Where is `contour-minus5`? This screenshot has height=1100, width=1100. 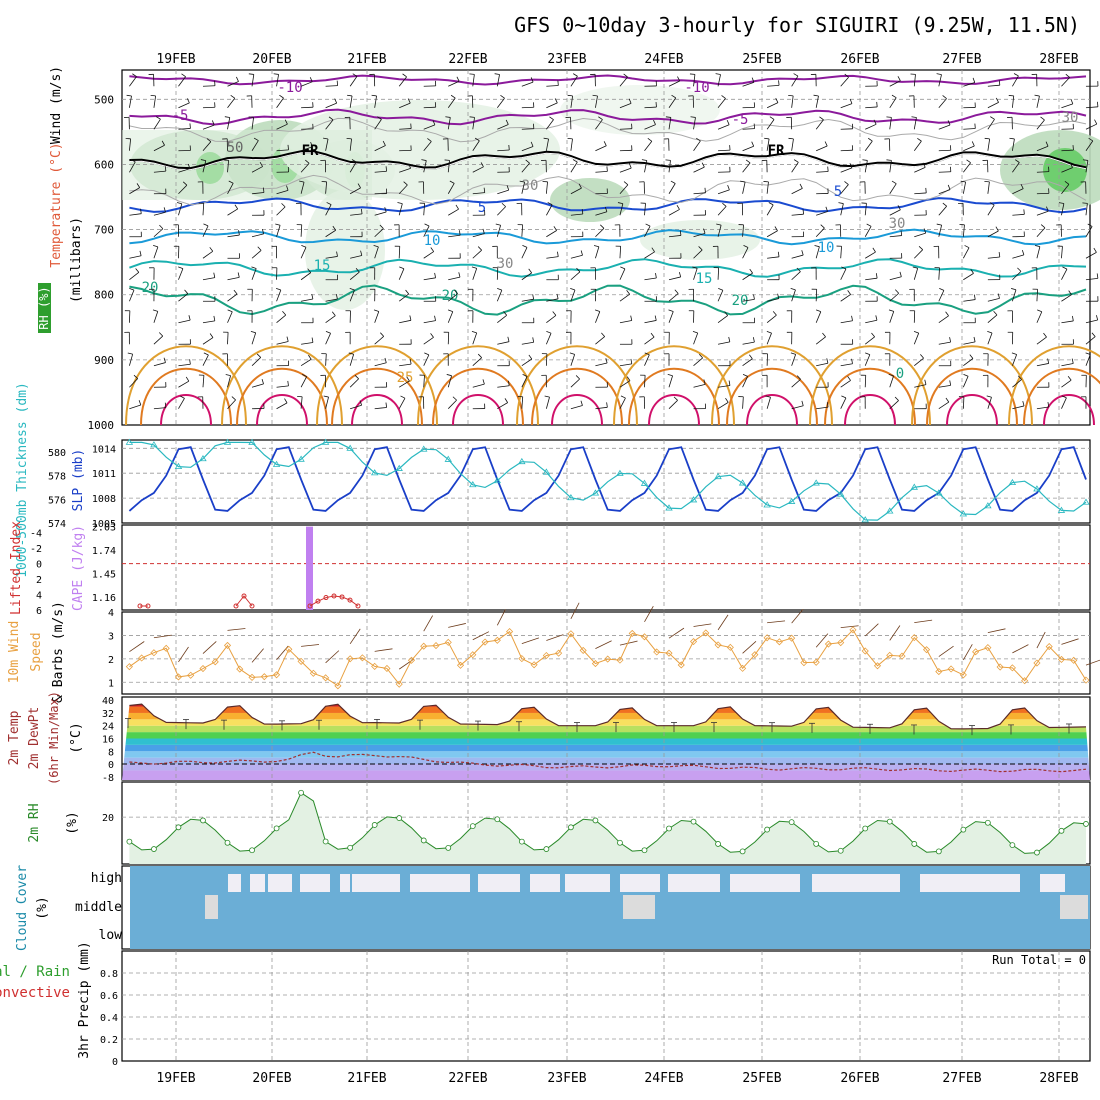
contour-minus5 is located at coordinates (608, 117).